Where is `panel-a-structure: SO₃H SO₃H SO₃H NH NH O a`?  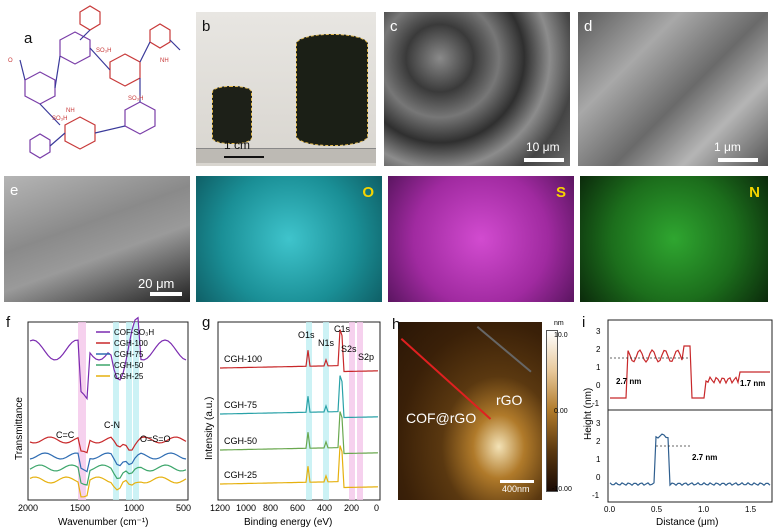 panel-a-structure: SO₃H SO₃H SO₃H NH NH O a is located at coordinates (95, 85).